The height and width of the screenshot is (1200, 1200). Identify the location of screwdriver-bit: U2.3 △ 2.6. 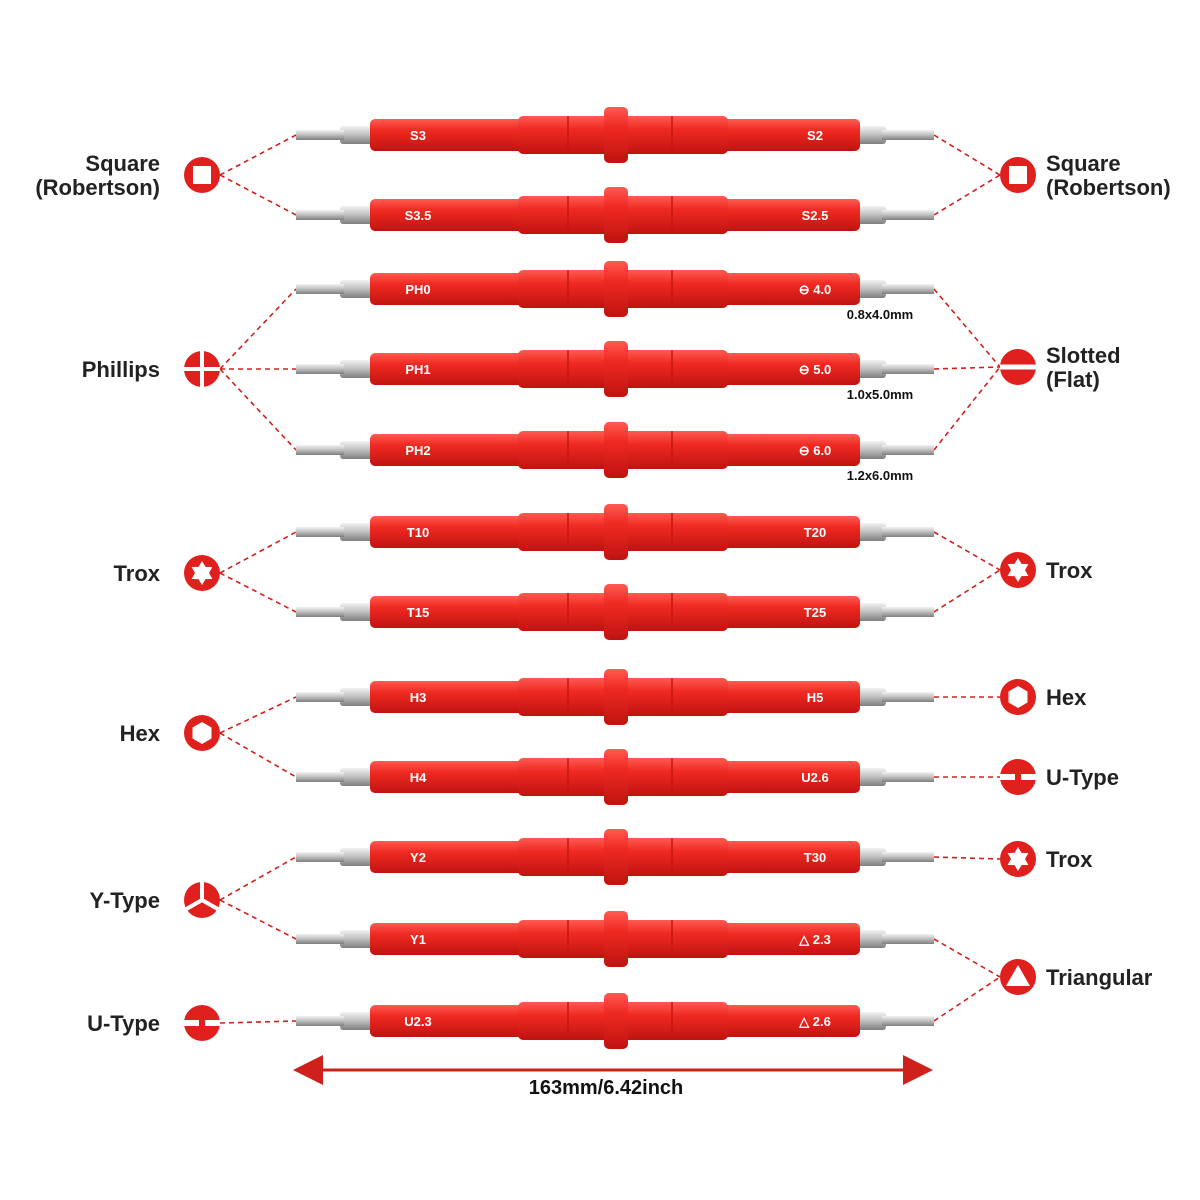
(615, 1021).